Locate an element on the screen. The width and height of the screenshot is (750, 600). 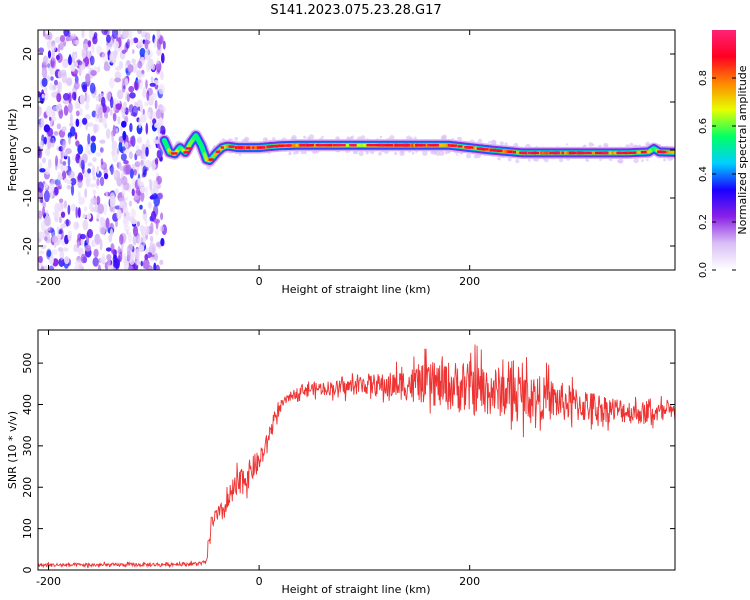
snr-ytick-label: 500 is located at coordinates (27, 363).